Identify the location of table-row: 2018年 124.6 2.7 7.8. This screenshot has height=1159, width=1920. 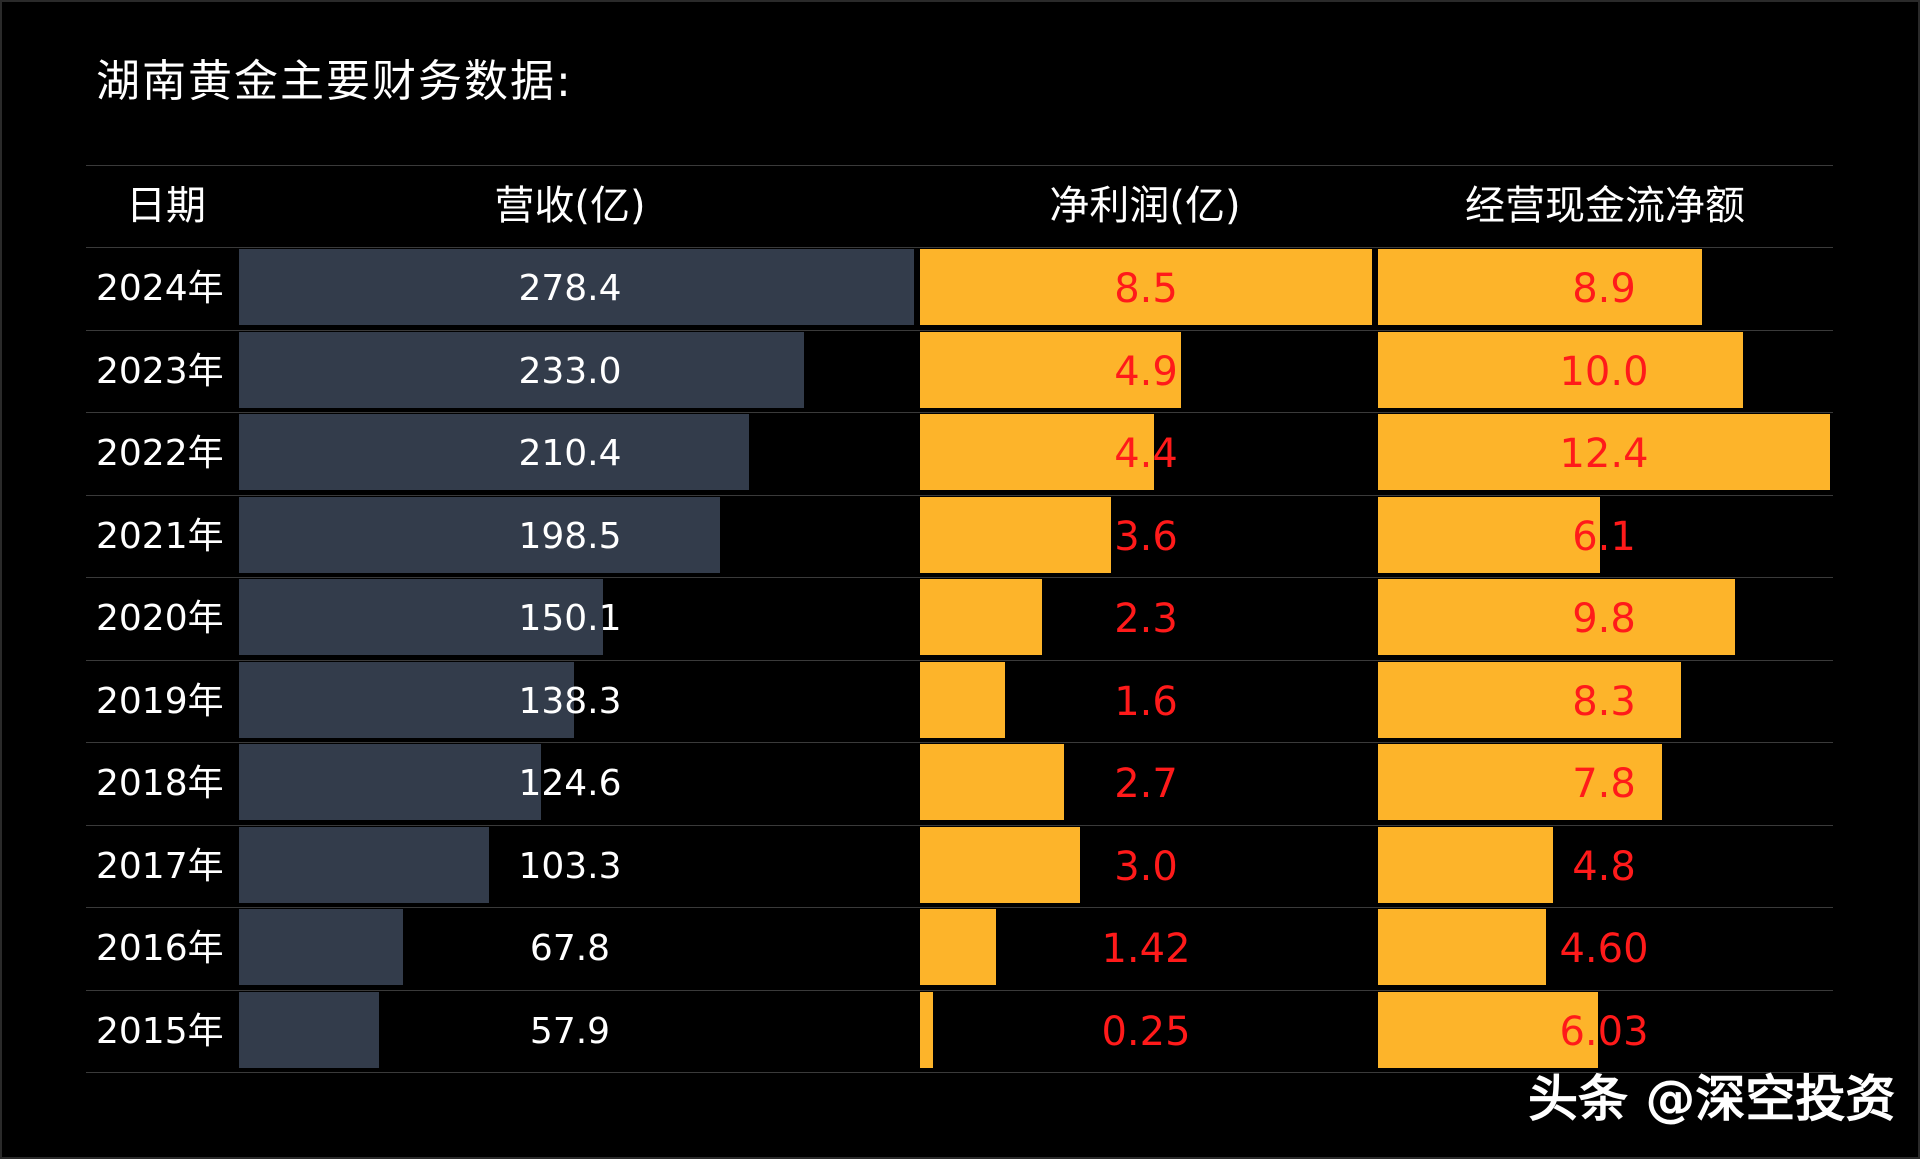
(960, 784).